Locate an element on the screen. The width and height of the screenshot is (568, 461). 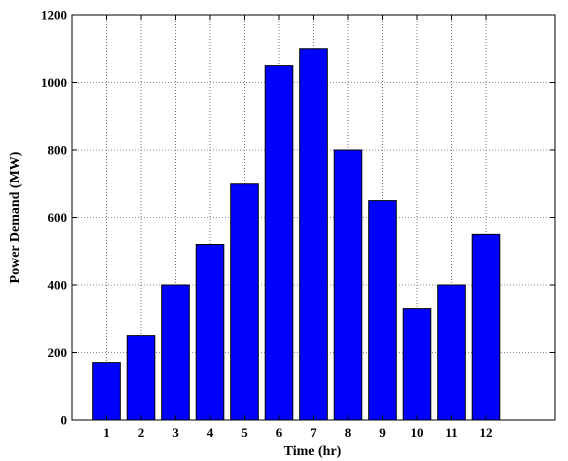
x-tick-label: 3 is located at coordinates (175, 432).